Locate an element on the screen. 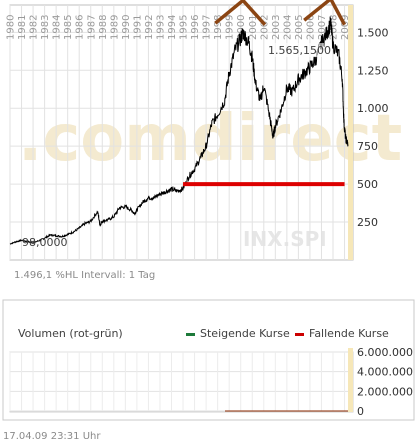 The image size is (417, 443). x-tick-label: 2003 is located at coordinates (276, 27).